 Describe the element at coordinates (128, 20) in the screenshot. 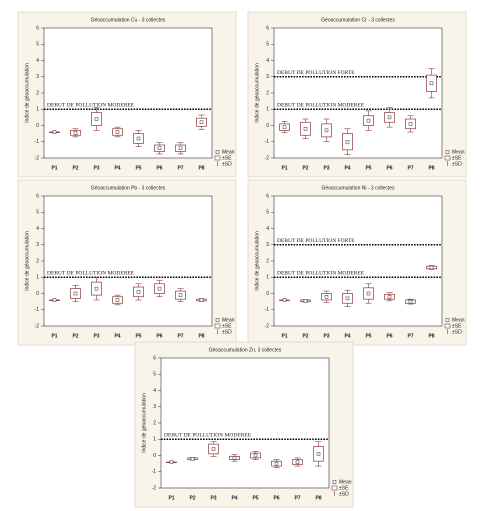

I see `chart-title: Géoaccumulation Cu - 3 collectes` at that location.